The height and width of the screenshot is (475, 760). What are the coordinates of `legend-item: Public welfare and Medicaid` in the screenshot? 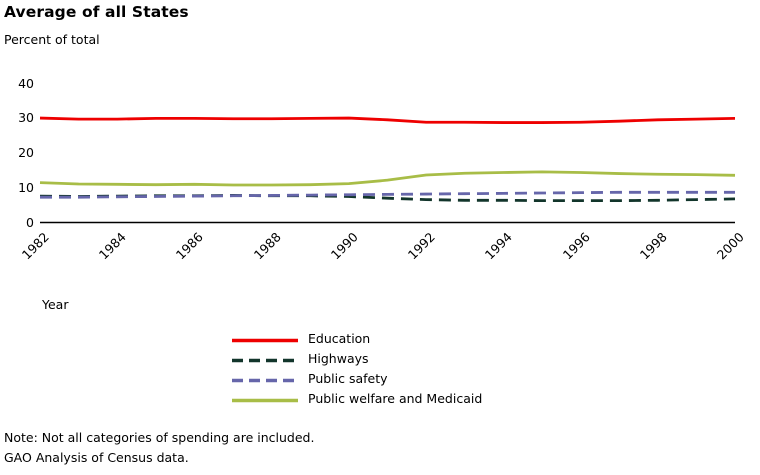 It's located at (397, 400).